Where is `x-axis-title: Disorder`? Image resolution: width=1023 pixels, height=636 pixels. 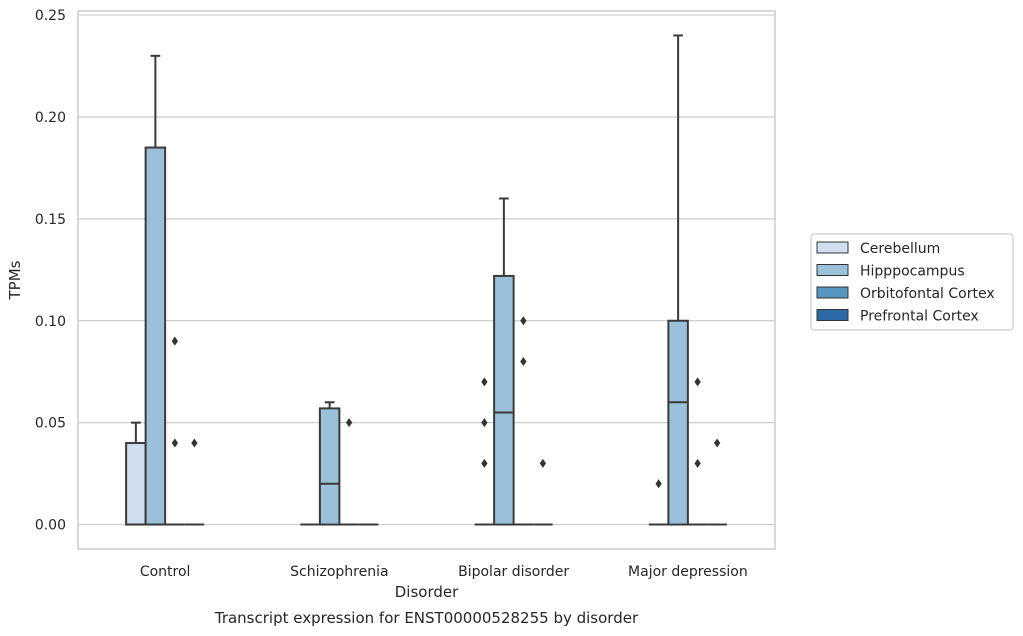 x-axis-title: Disorder is located at coordinates (427, 592).